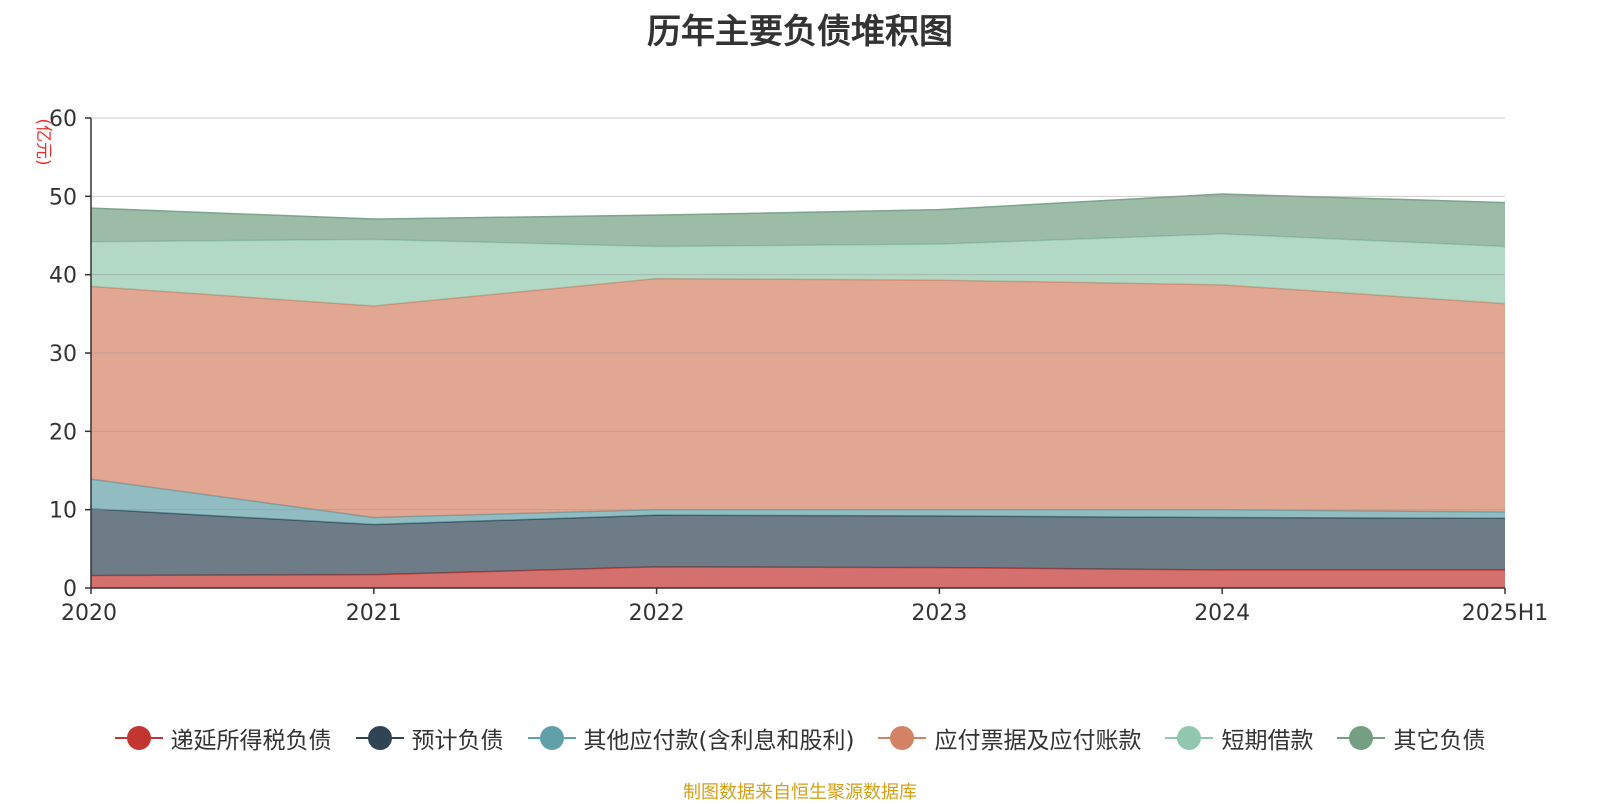  I want to click on legend-label: 其他应付款(含利息和股利), so click(719, 741).